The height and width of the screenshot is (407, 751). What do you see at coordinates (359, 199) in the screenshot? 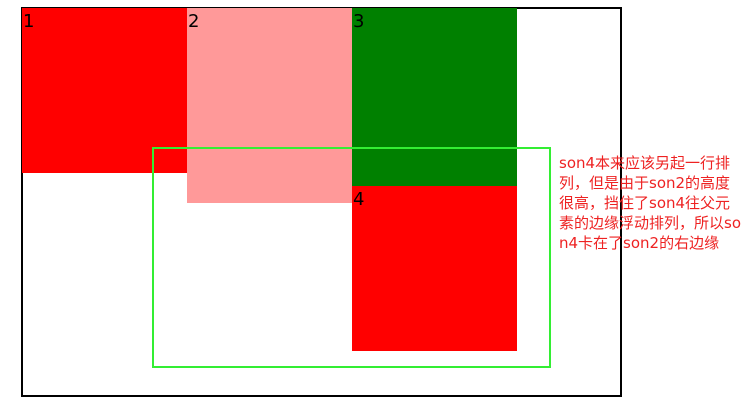
I see `son4-label: 4` at bounding box center [359, 199].